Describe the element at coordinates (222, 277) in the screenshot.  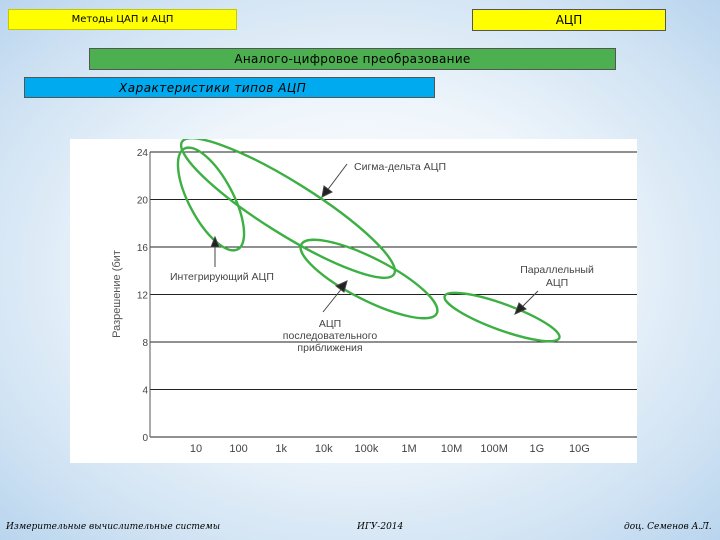
I see `label-integrating: Интегрирующий АЦП` at that location.